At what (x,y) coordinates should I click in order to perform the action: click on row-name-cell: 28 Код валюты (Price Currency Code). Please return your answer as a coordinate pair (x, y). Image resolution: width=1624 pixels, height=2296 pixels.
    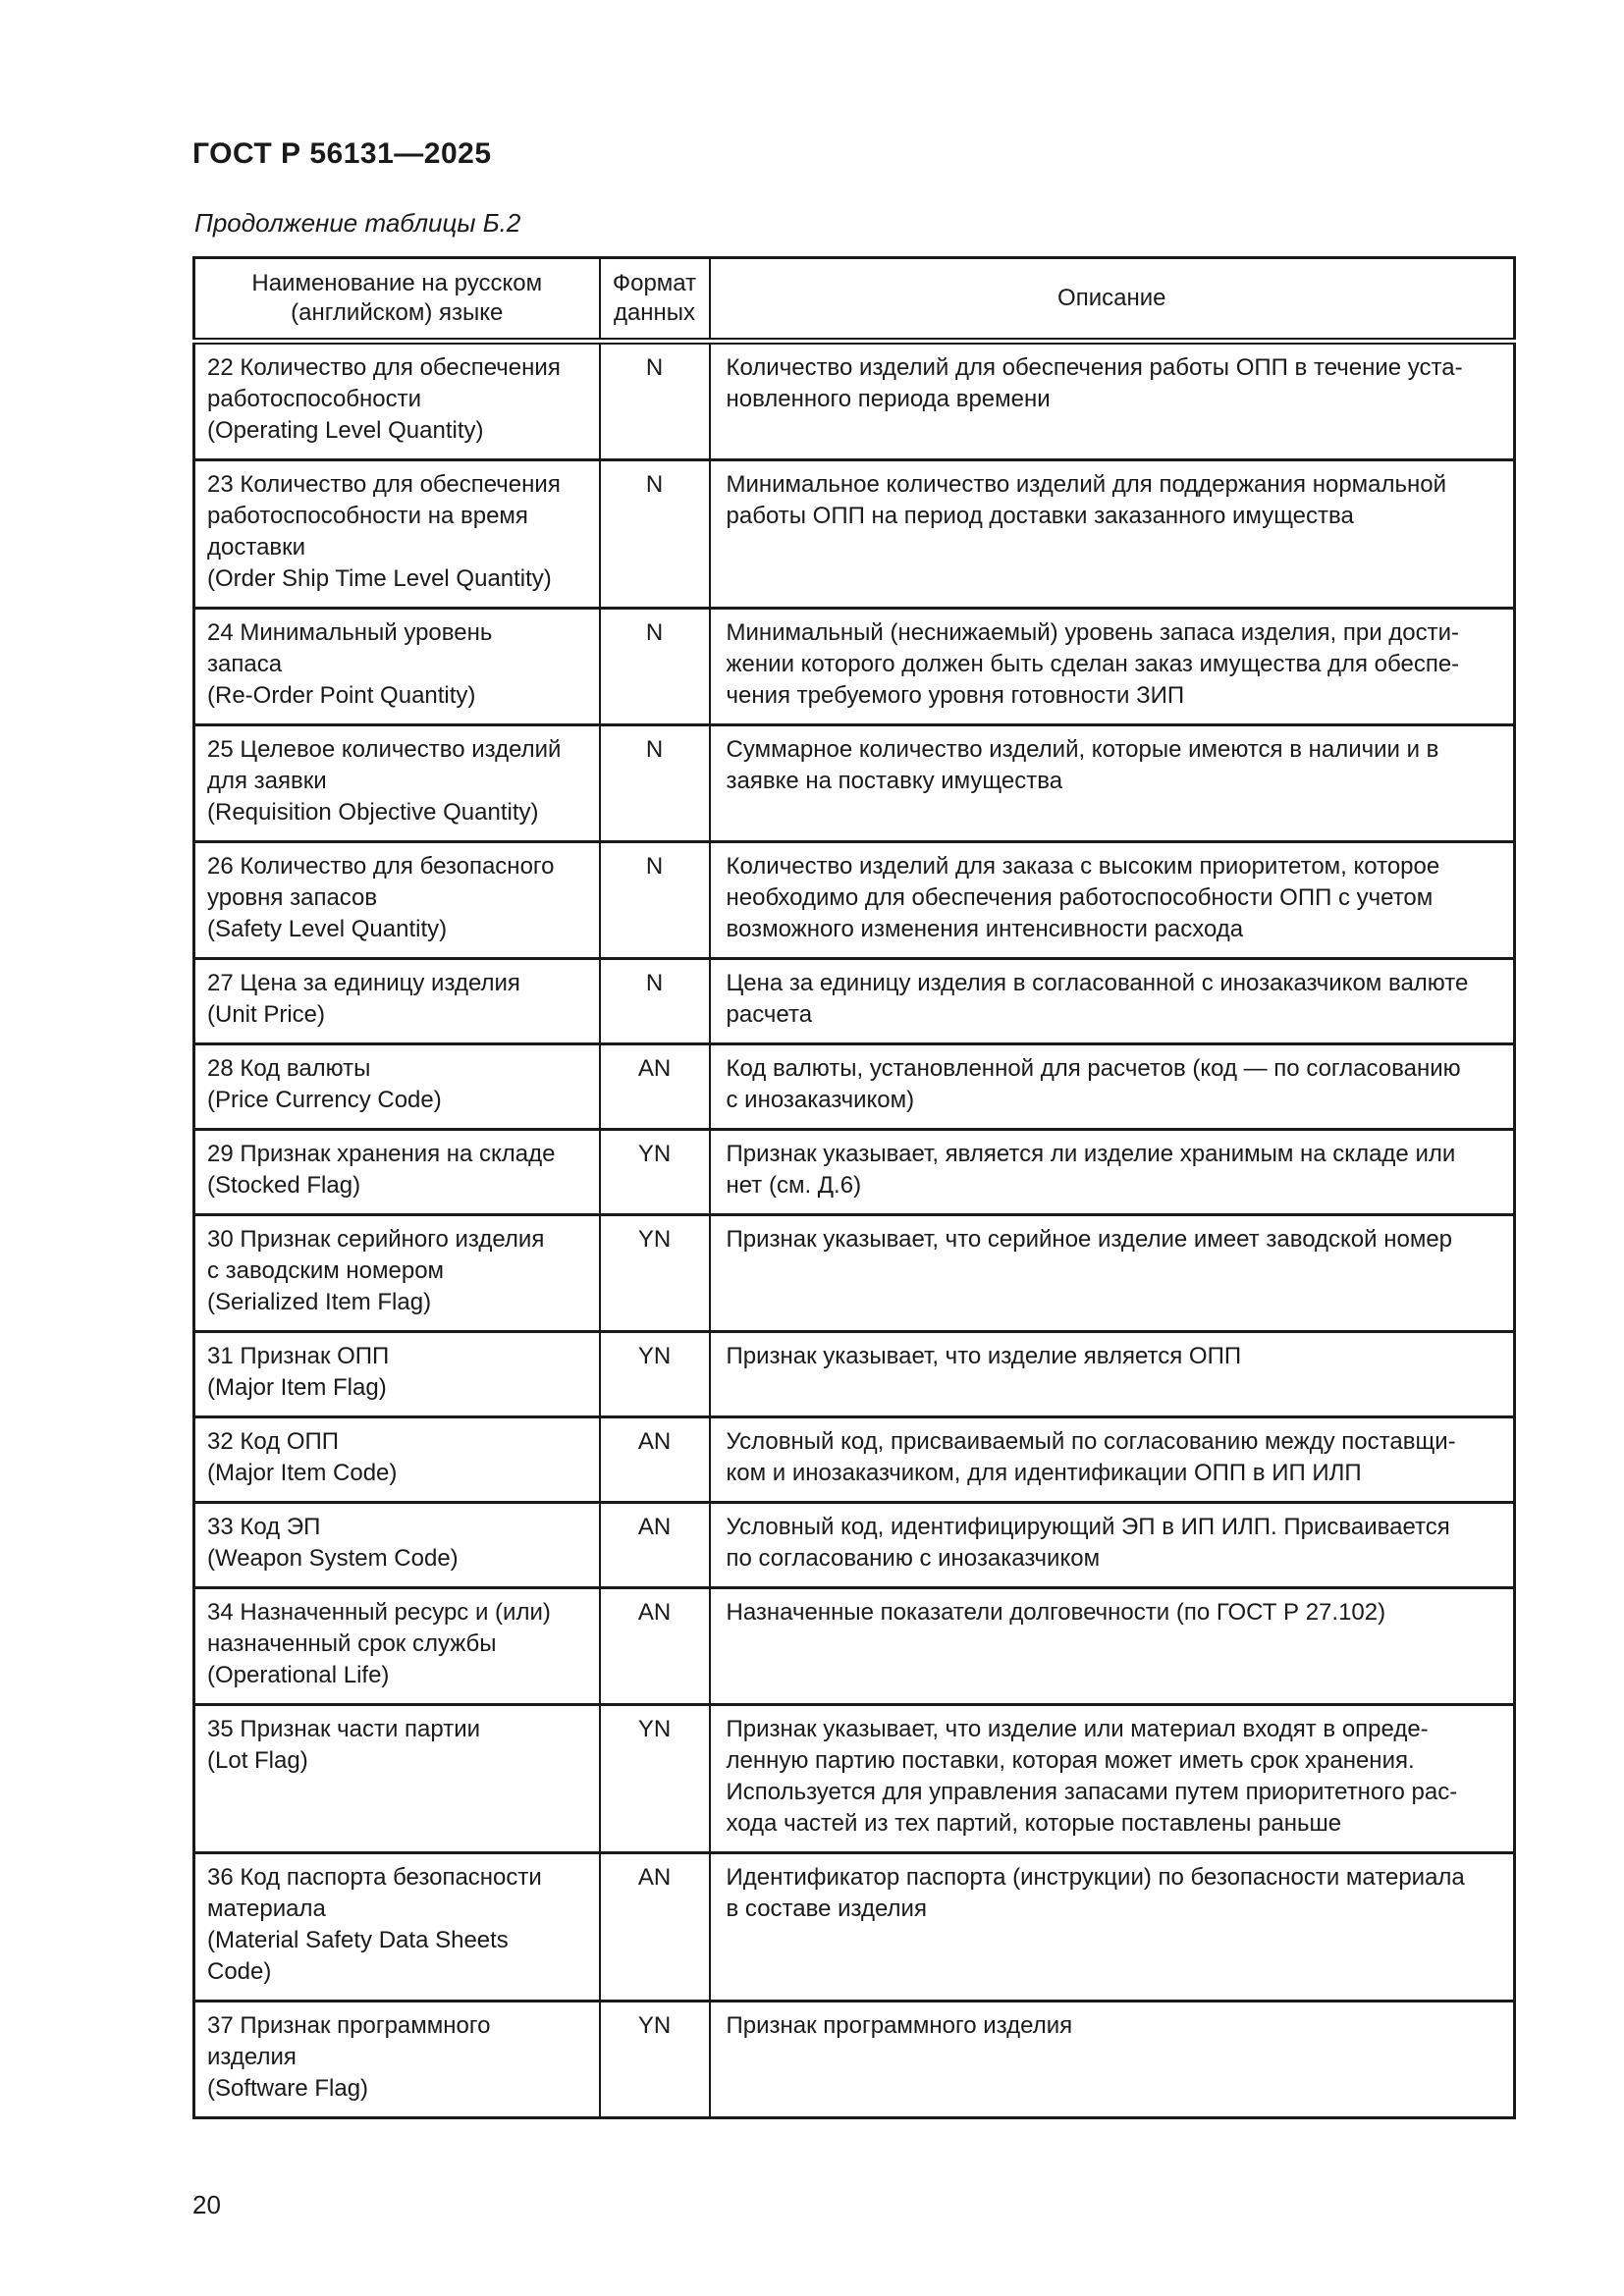
    Looking at the image, I should click on (396, 1086).